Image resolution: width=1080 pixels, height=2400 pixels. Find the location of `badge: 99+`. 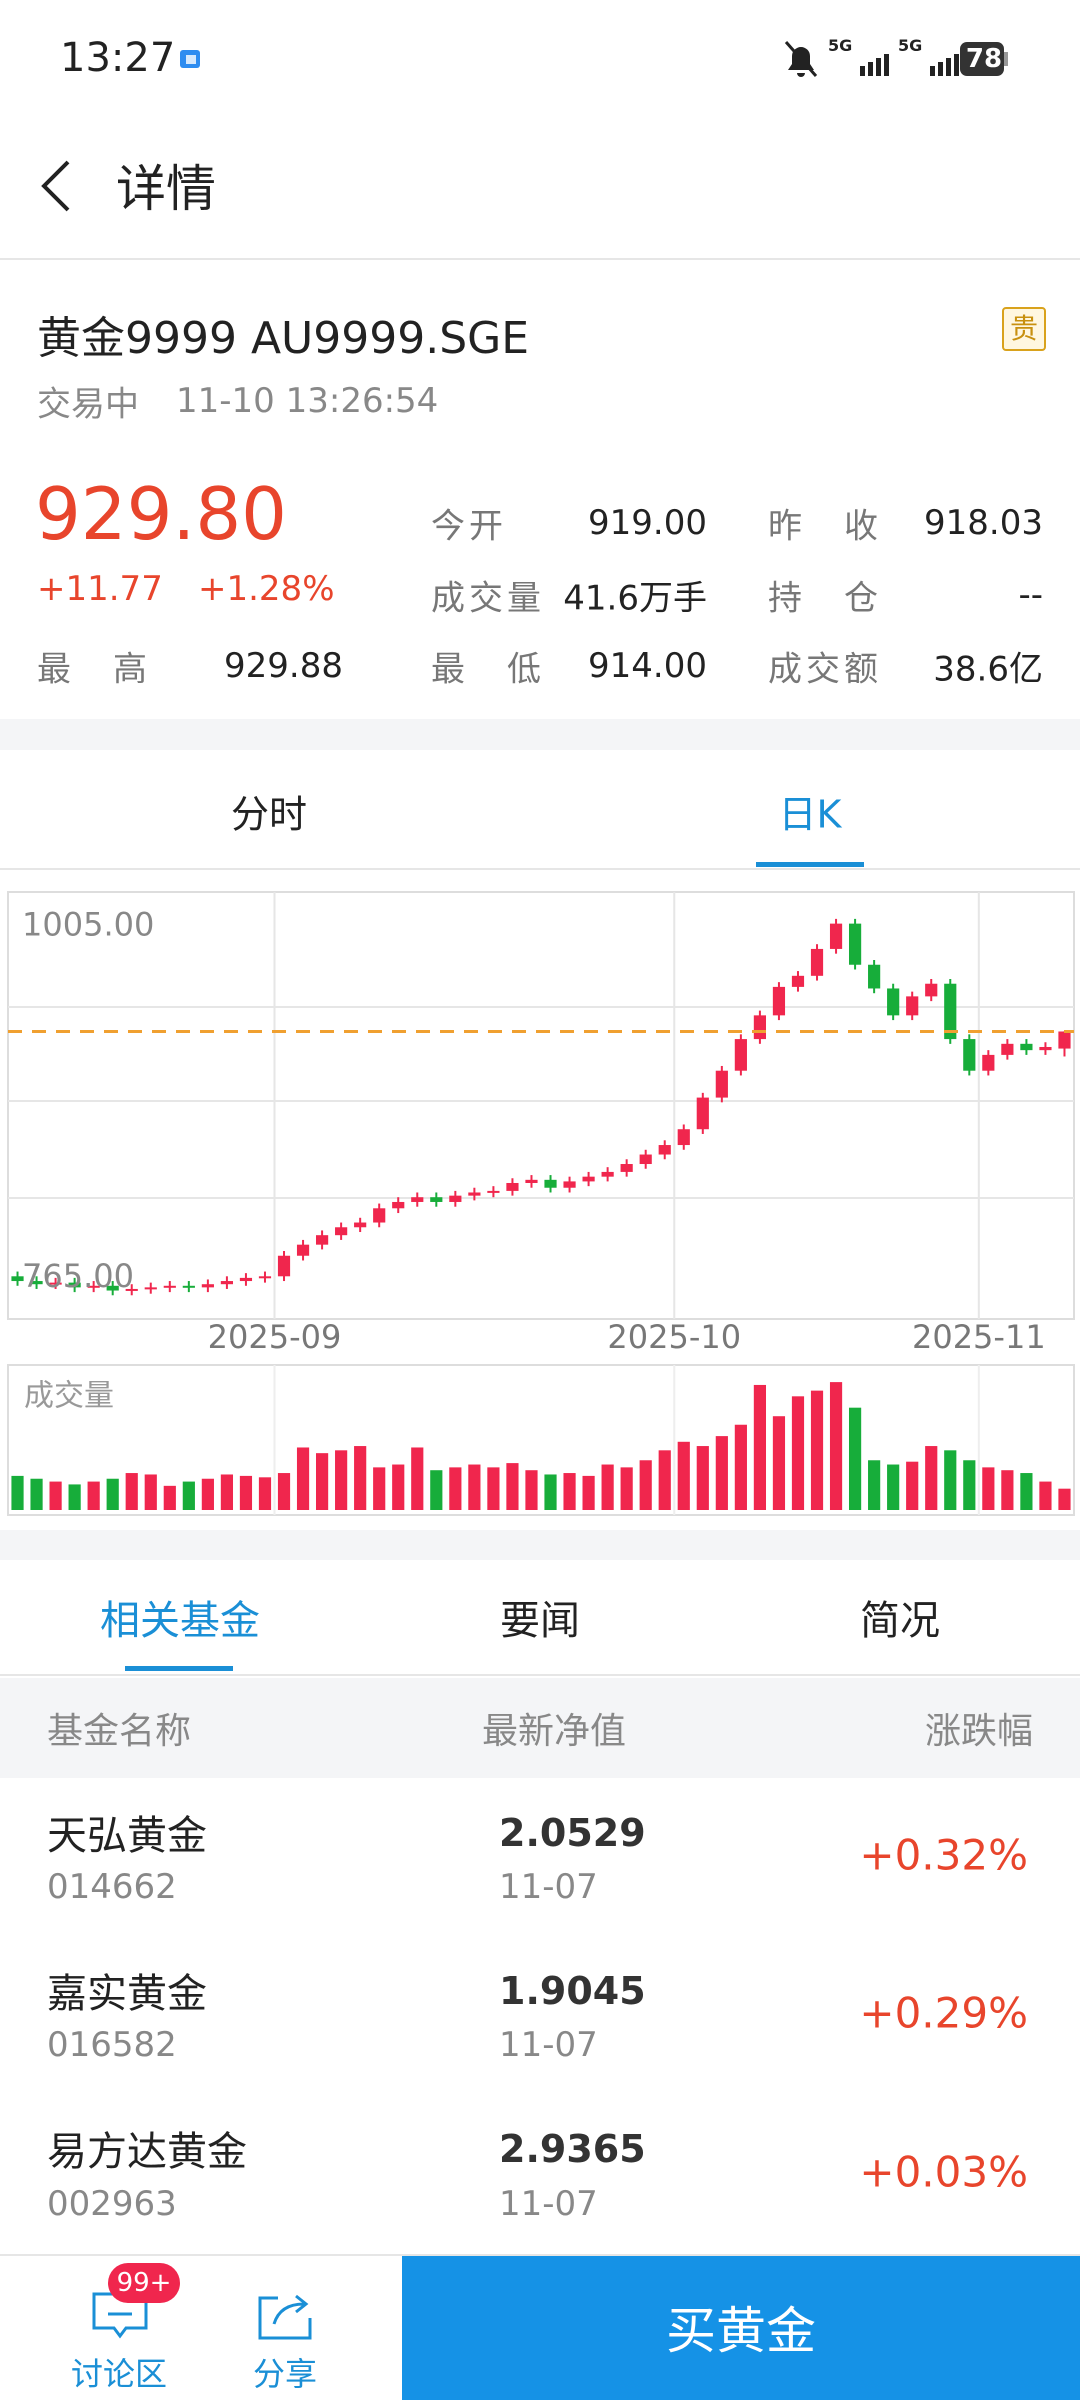

badge: 99+ is located at coordinates (144, 2283).